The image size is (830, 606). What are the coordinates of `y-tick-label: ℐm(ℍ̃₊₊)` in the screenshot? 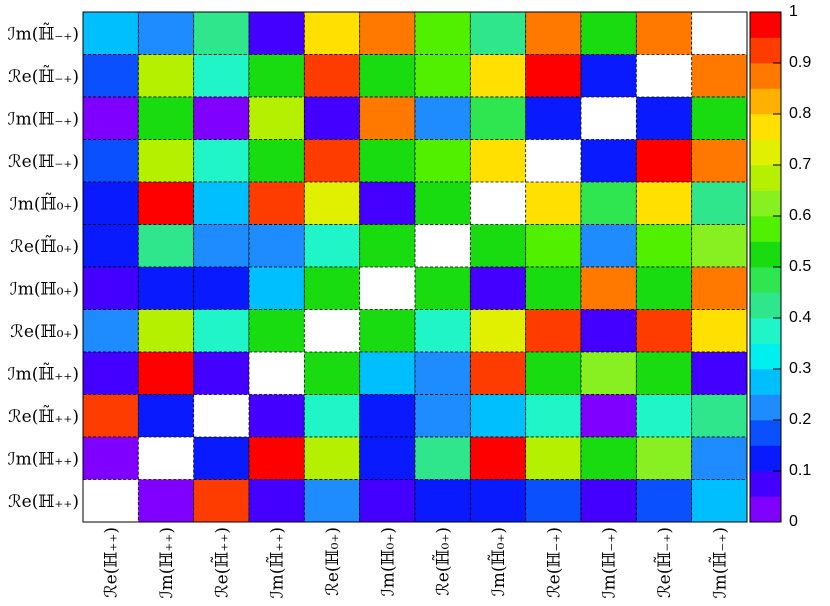 It's located at (43, 373).